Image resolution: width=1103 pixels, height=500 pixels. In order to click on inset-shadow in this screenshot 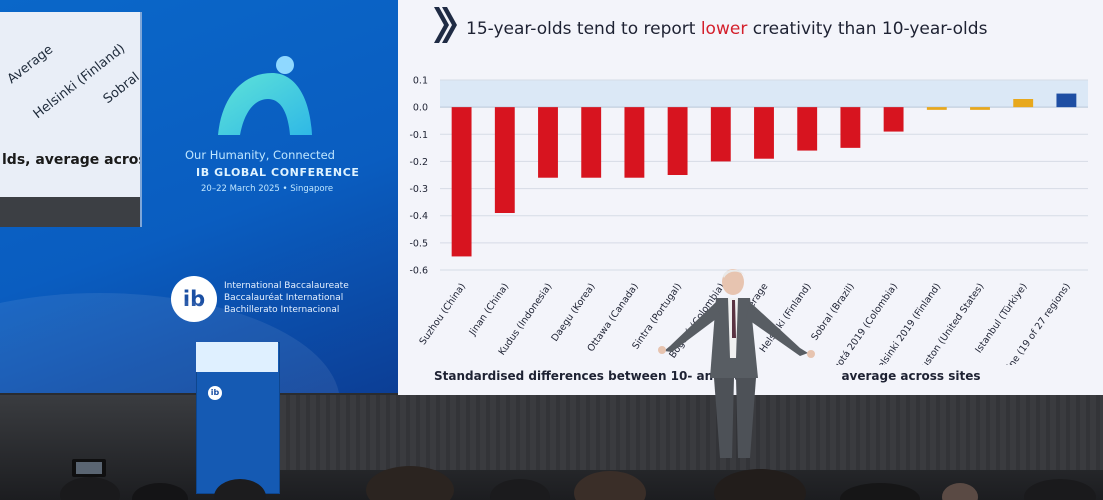, I will do `click(70, 212)`.